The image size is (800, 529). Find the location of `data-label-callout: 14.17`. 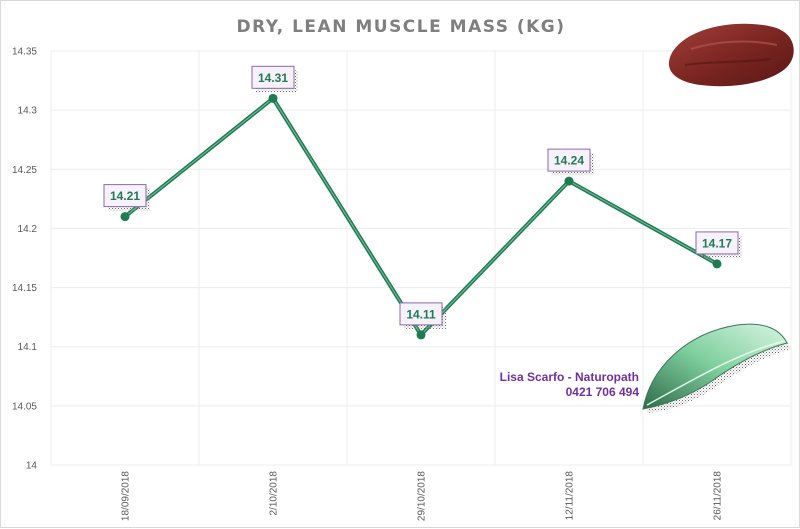

data-label-callout: 14.17 is located at coordinates (718, 244).